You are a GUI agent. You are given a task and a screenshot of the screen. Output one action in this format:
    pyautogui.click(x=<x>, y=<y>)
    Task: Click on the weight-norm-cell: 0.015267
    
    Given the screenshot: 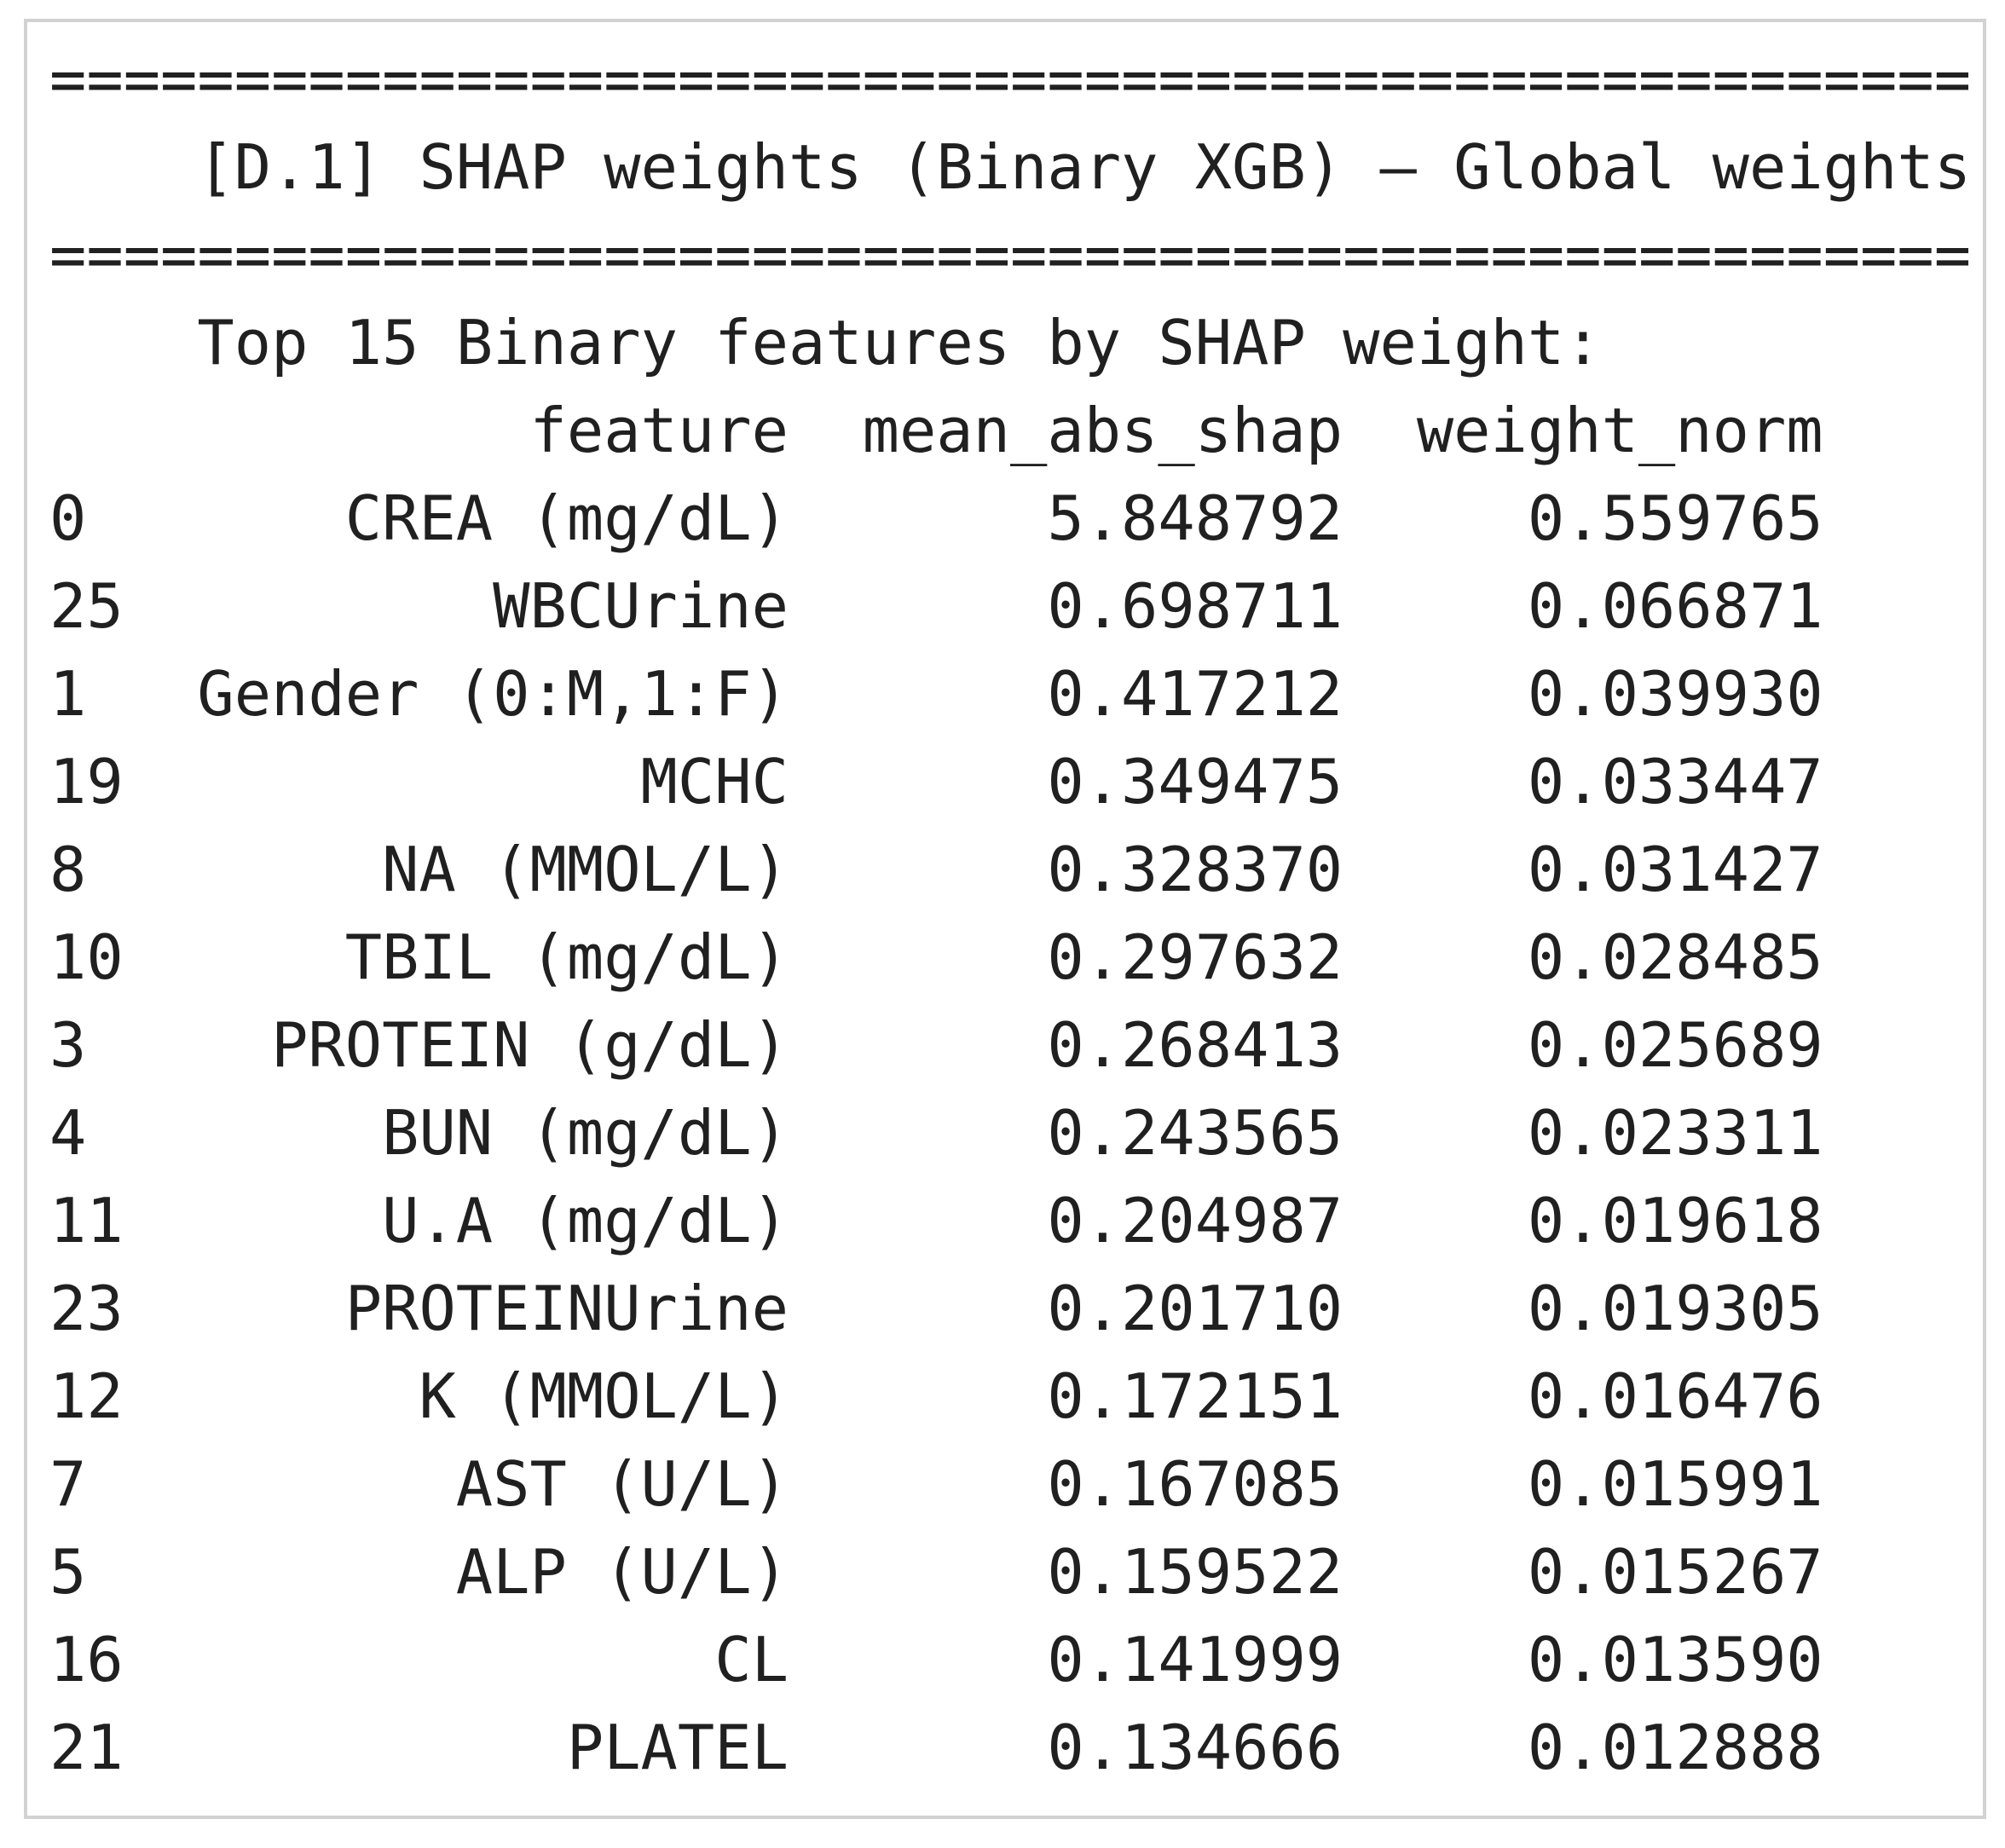 What is the action you would take?
    pyautogui.click(x=1675, y=1572)
    